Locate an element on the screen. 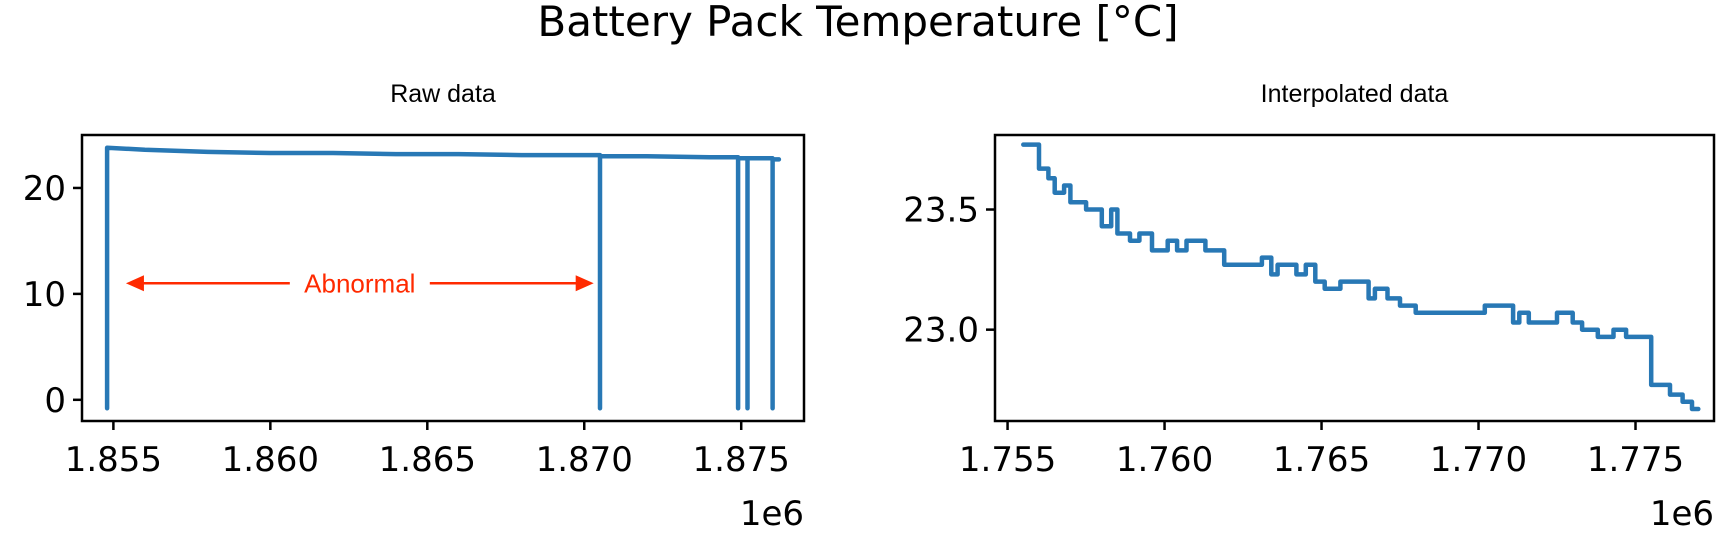 The image size is (1716, 539). x-tick-label: 1.855 is located at coordinates (113, 460).